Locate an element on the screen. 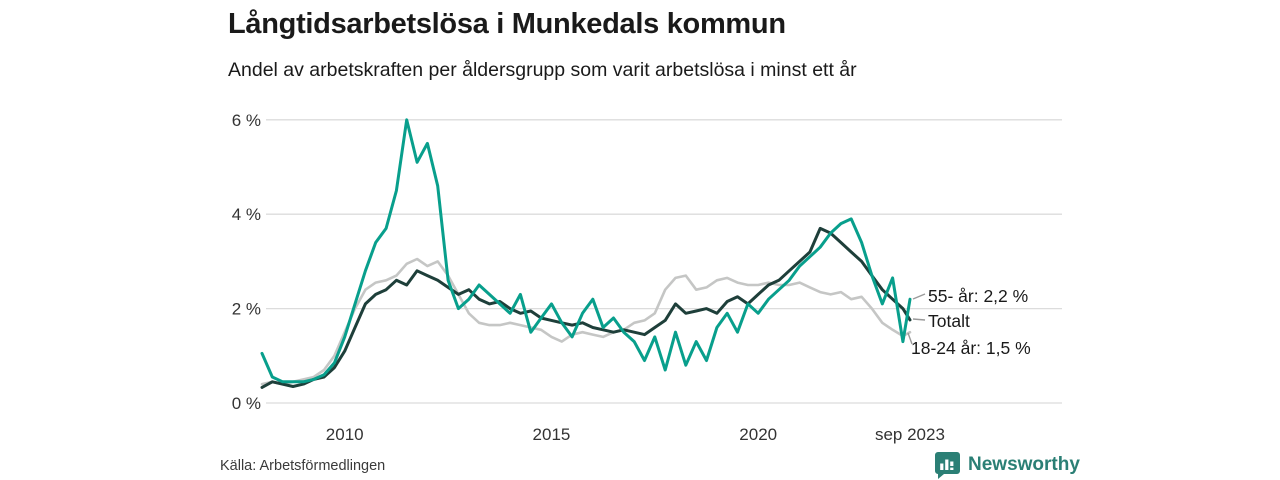  brand-name: Newsworthy is located at coordinates (1024, 464).